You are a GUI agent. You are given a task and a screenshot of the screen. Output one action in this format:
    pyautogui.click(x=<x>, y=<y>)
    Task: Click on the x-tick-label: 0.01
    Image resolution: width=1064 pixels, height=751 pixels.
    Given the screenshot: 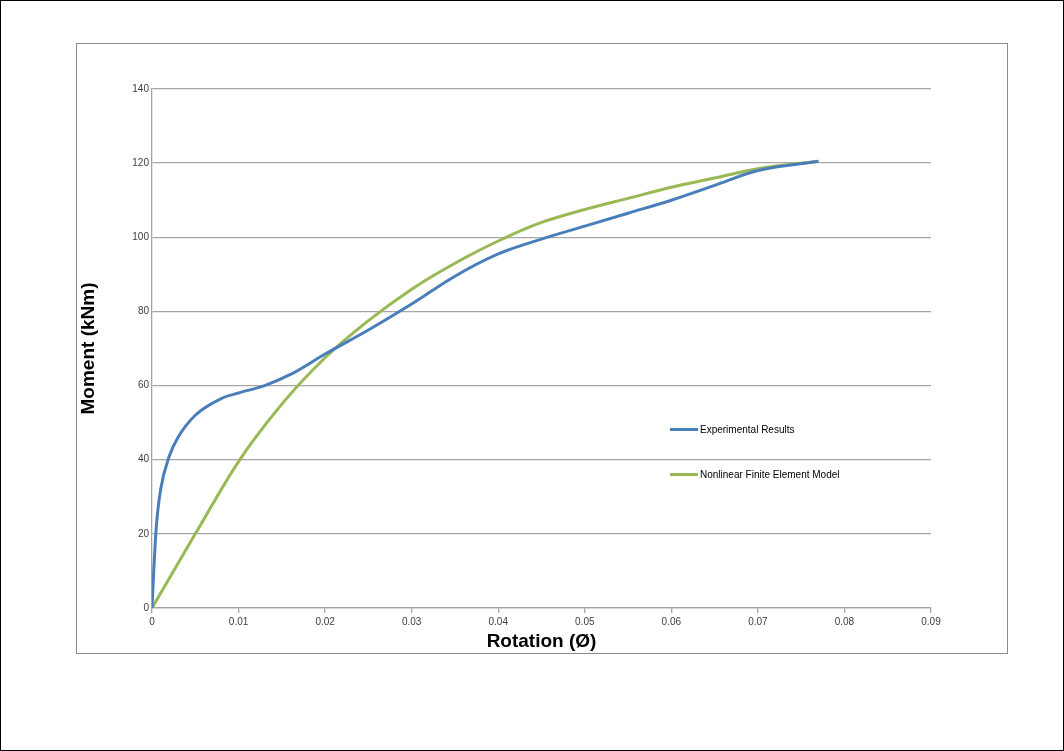 What is the action you would take?
    pyautogui.click(x=238, y=621)
    